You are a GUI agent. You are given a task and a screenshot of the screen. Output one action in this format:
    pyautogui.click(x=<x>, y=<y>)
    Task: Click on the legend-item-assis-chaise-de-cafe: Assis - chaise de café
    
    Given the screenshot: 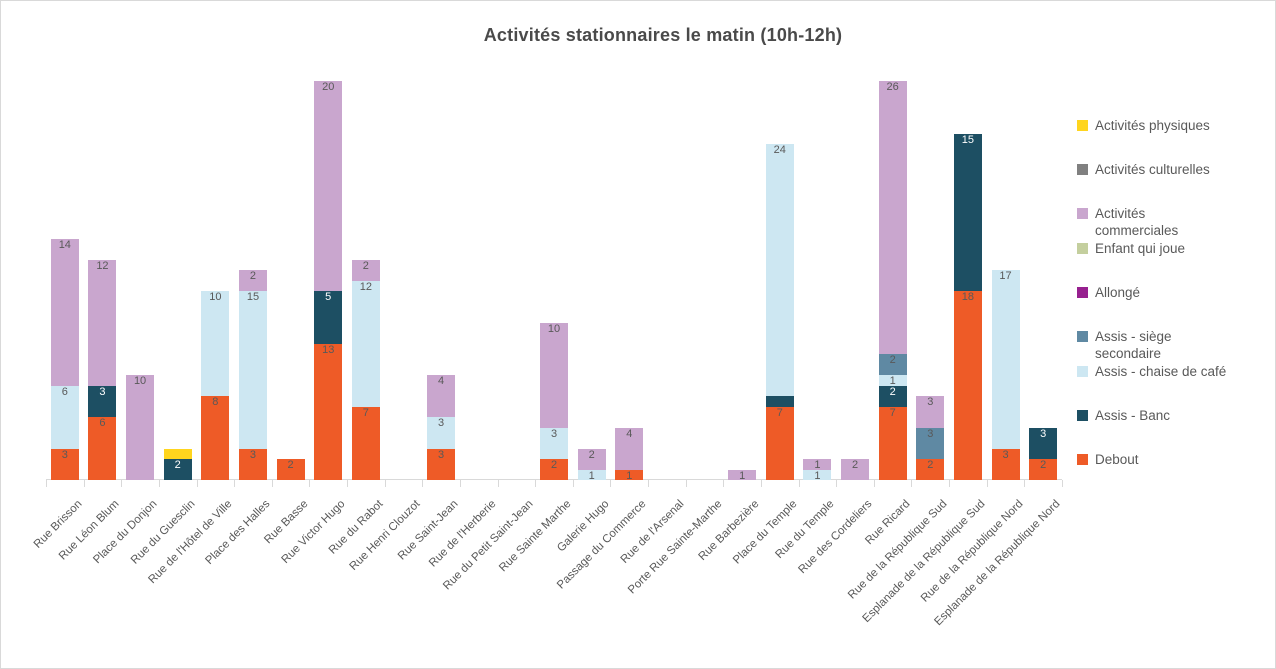 What is the action you would take?
    pyautogui.click(x=1175, y=371)
    